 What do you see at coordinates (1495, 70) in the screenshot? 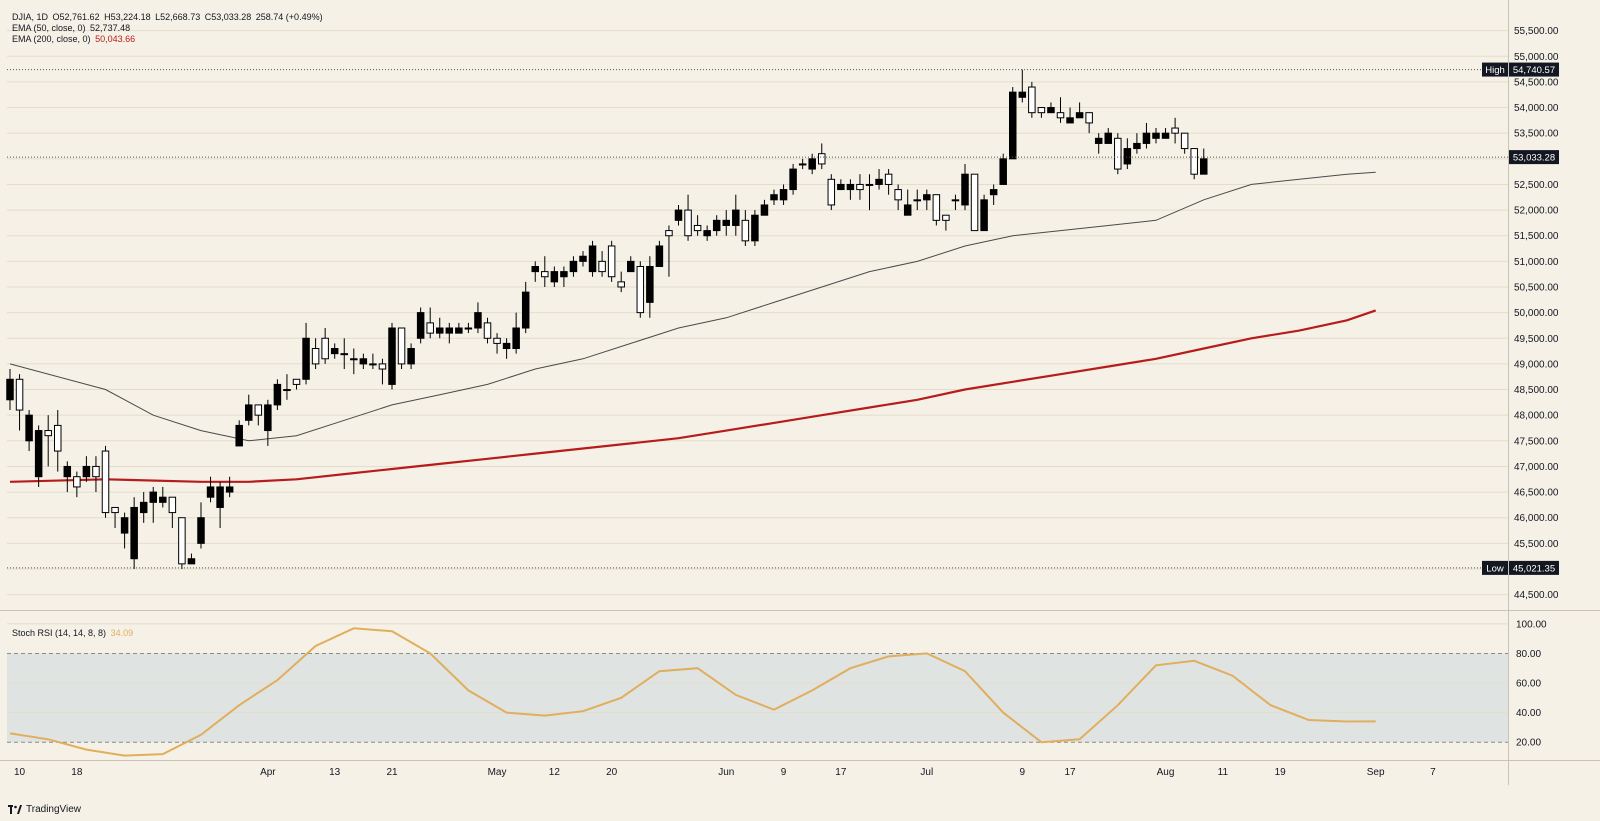
I see `high-marker-label: High` at bounding box center [1495, 70].